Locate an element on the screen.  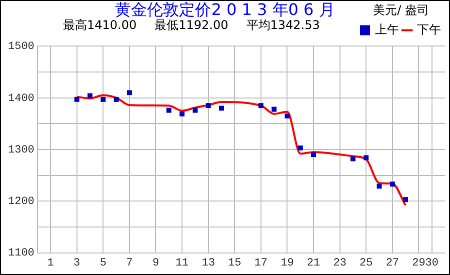
x-tick-label: 7 is located at coordinates (129, 263).